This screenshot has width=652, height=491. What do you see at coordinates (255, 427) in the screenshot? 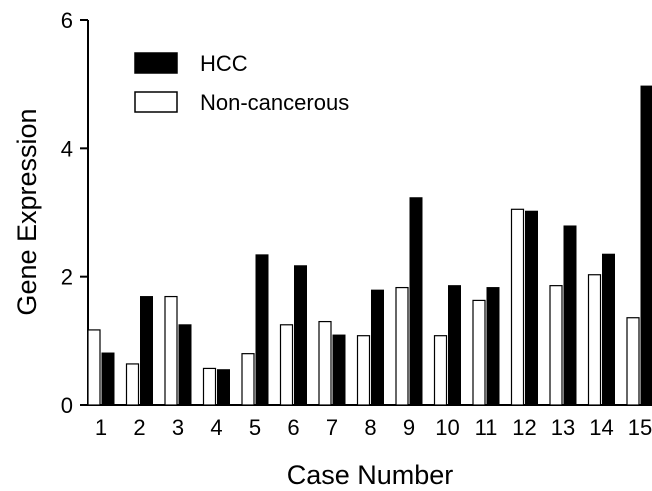
I see `x-tick-label: 5` at bounding box center [255, 427].